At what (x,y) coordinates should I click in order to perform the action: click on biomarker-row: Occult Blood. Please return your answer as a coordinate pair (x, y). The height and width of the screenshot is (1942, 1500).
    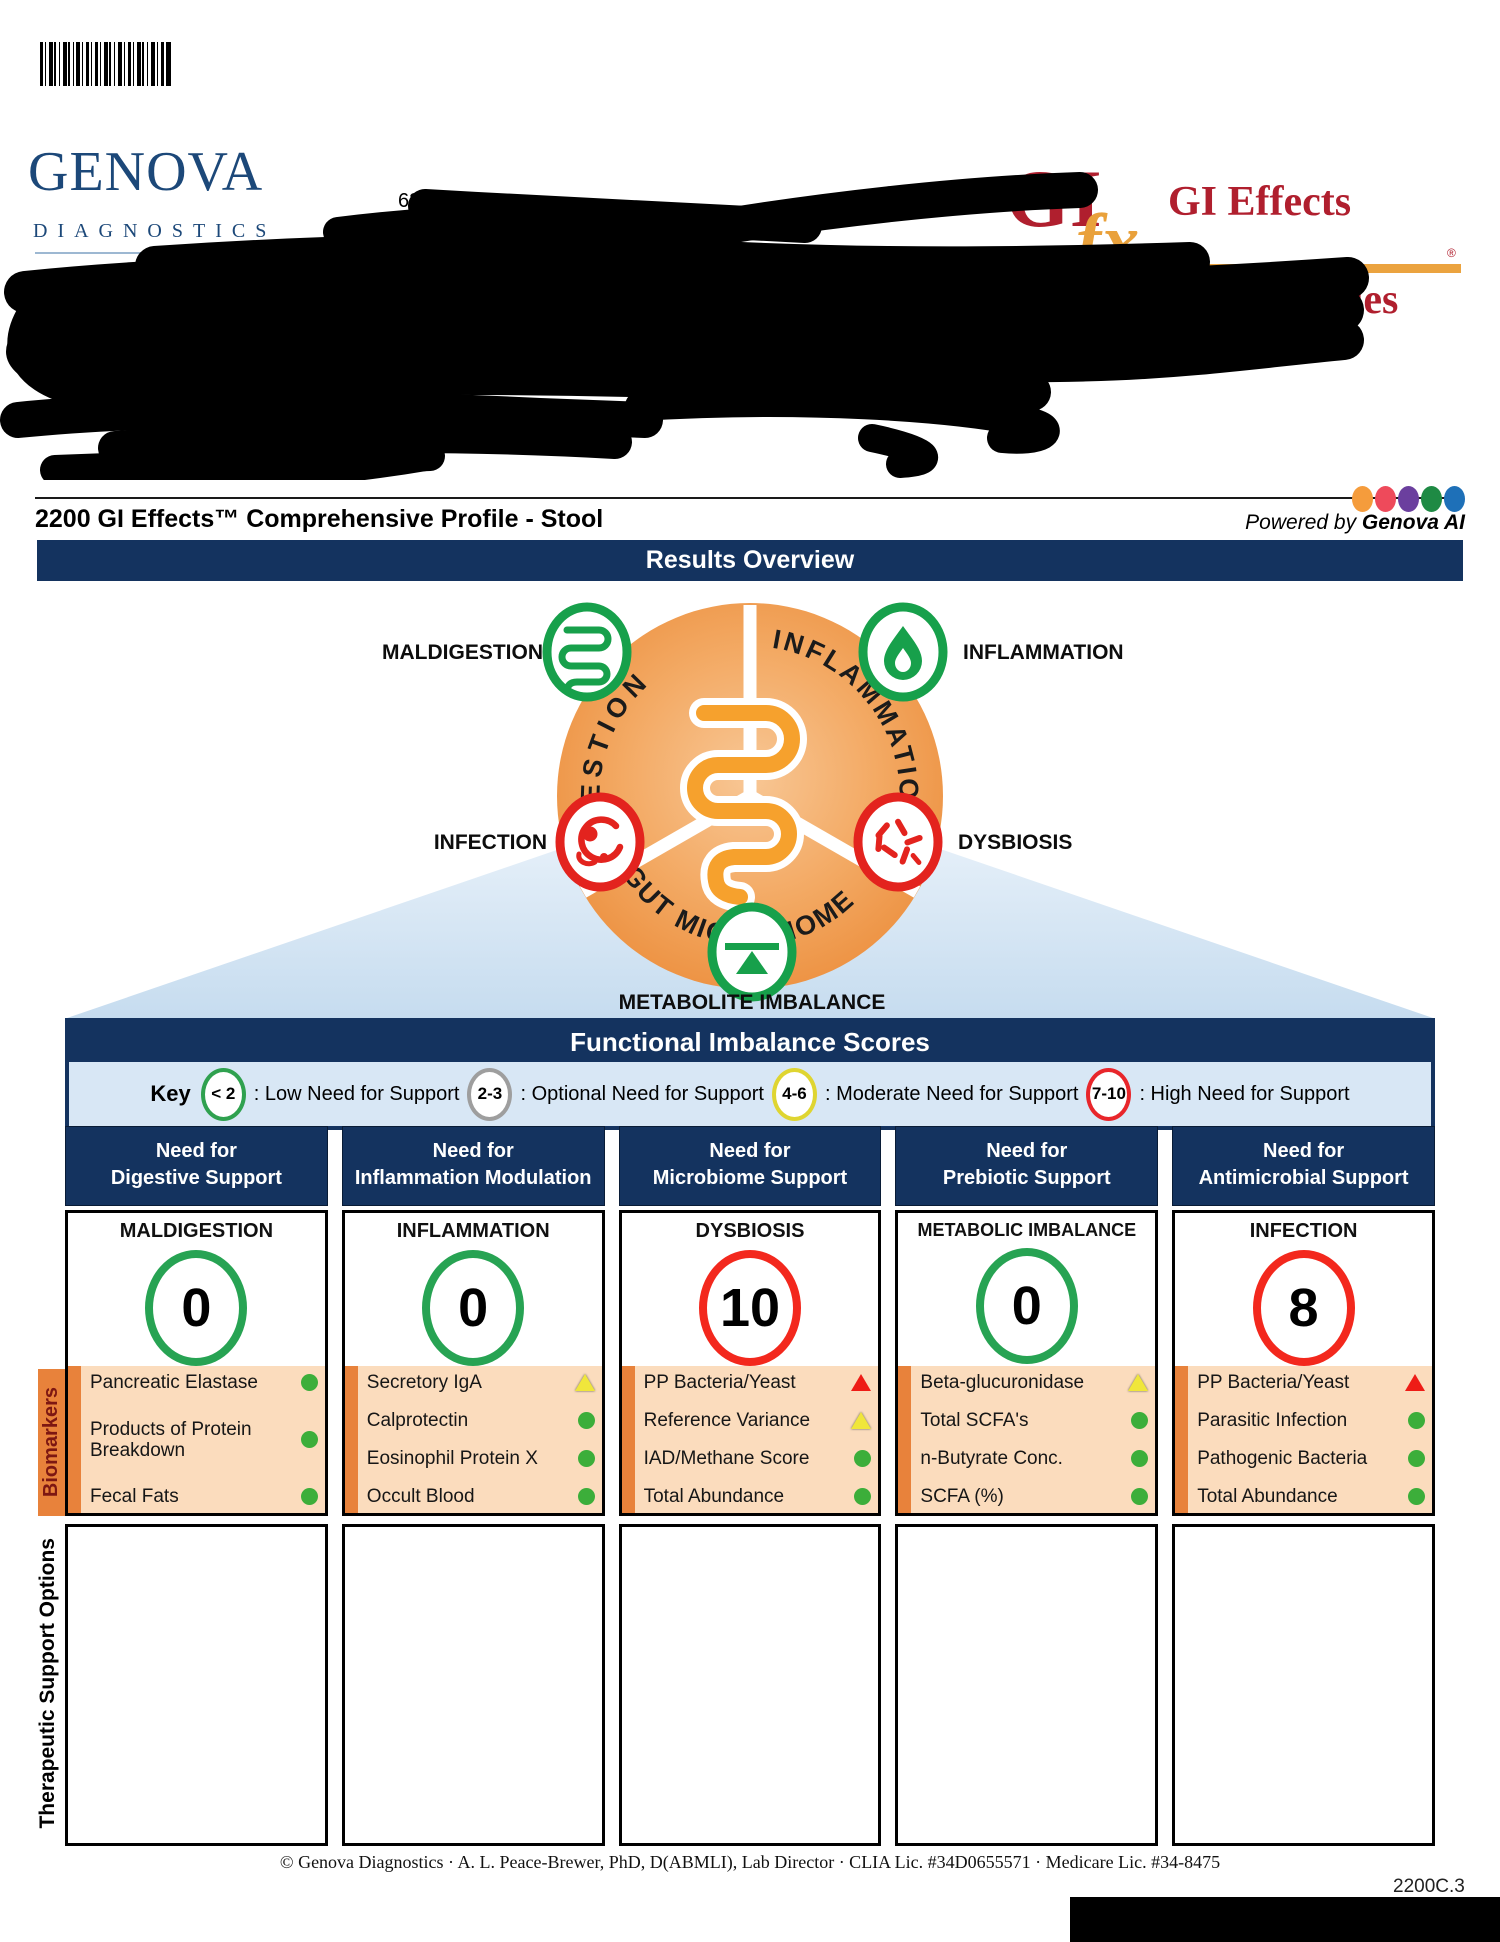
    Looking at the image, I should click on (481, 1496).